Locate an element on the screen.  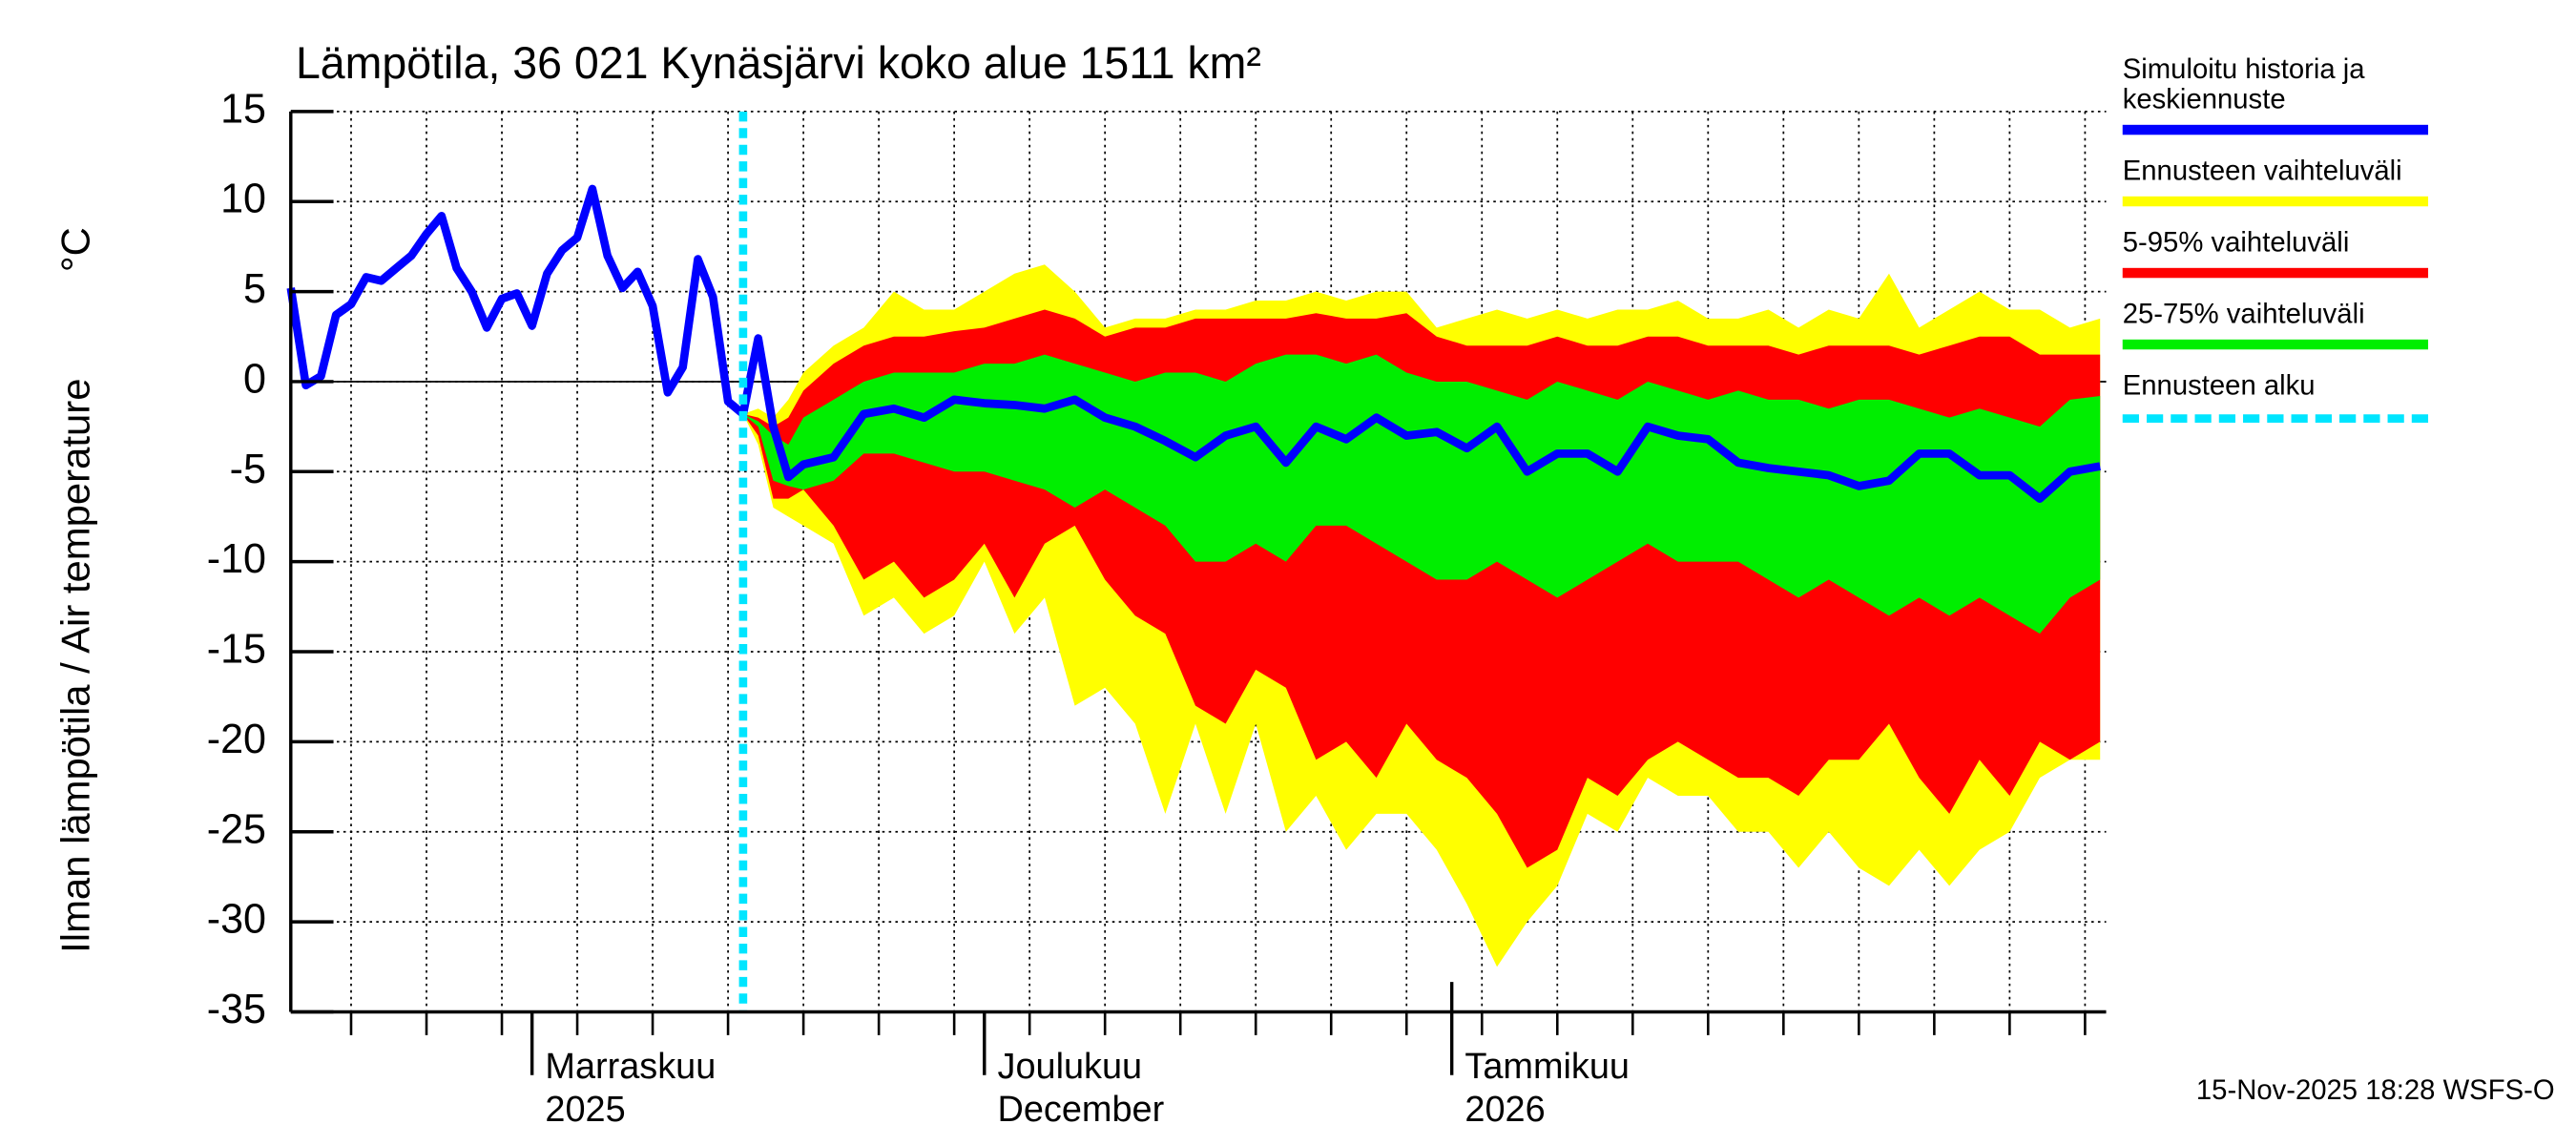
y-tick-label: -30 is located at coordinates (236, 919).